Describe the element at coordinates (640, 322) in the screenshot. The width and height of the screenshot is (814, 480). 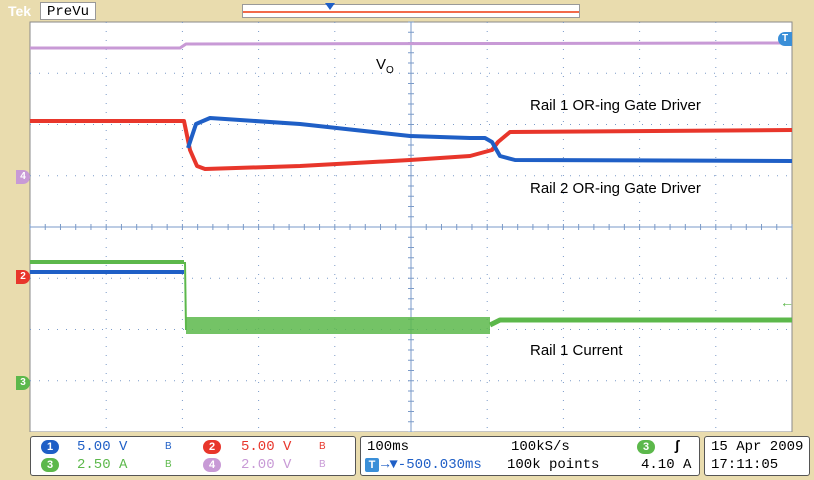
I see `ch3-current-trace-post` at that location.